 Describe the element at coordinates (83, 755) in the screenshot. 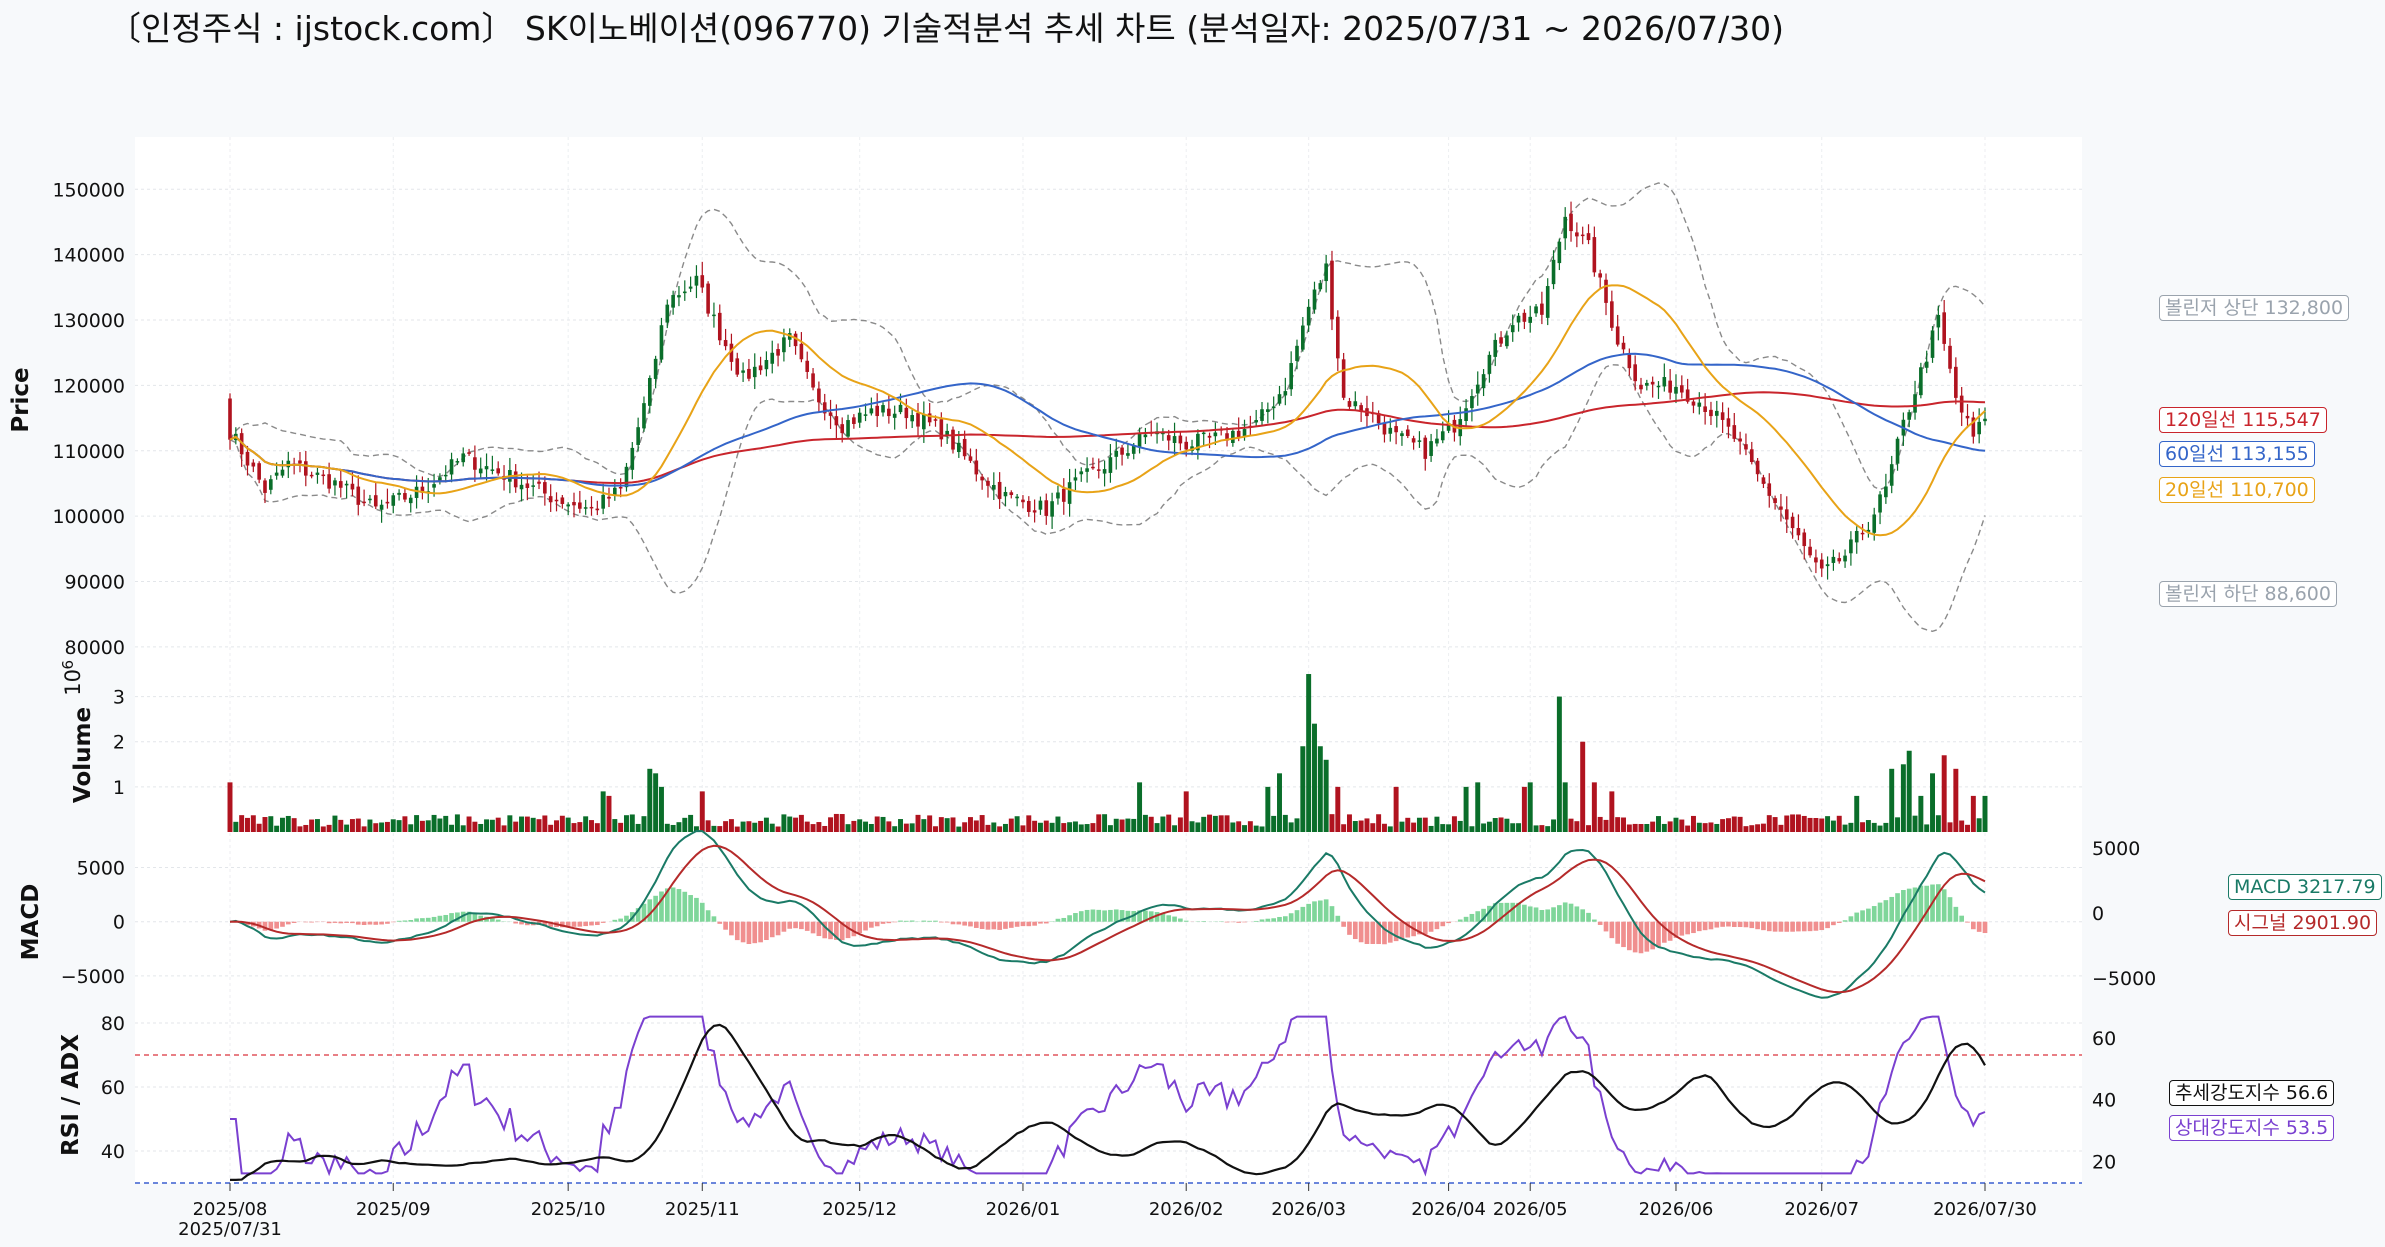

I see `volume-axis-label: Volume` at that location.